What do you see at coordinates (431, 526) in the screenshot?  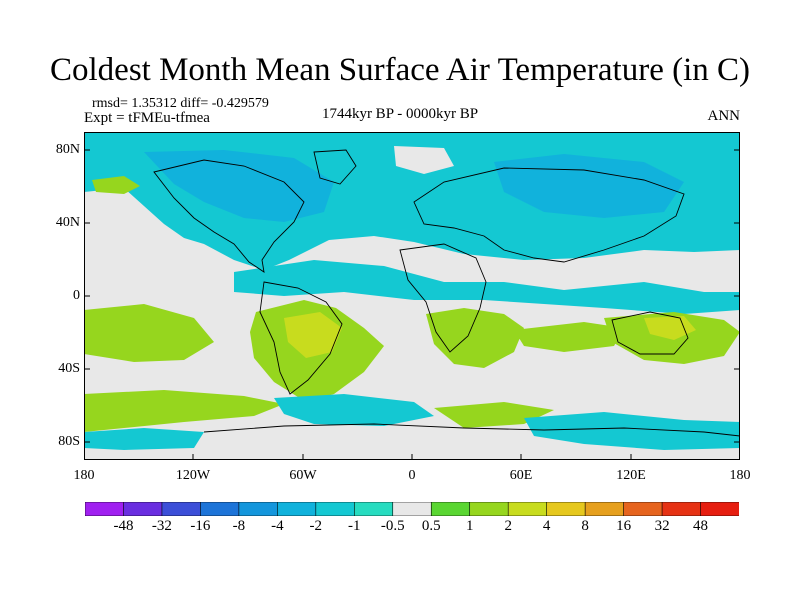 I see `colorbar-label: 0.5` at bounding box center [431, 526].